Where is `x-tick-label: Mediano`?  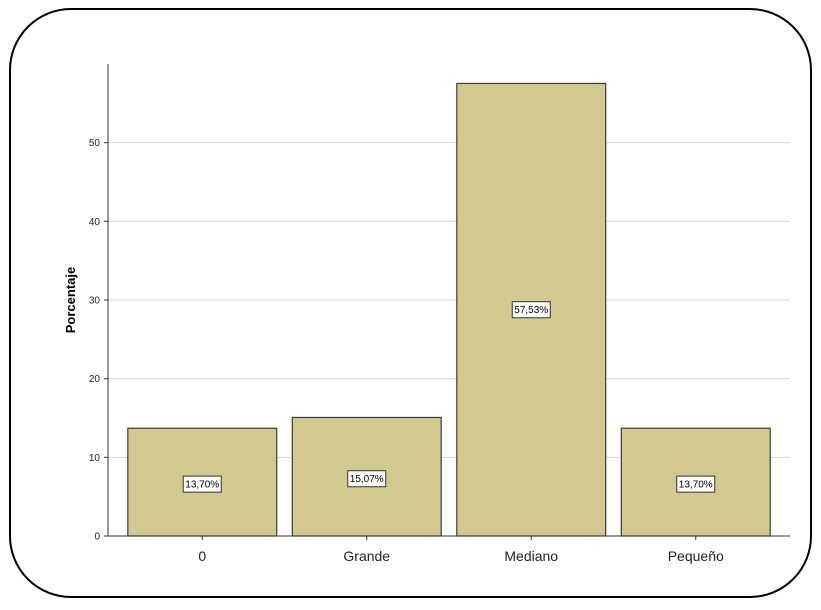 x-tick-label: Mediano is located at coordinates (531, 556).